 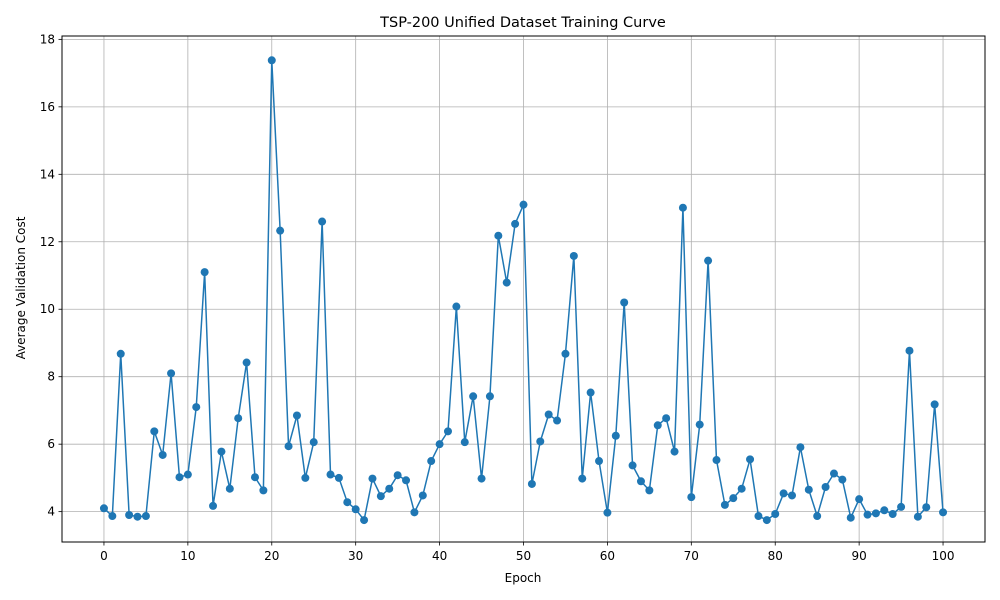 What do you see at coordinates (522, 23) in the screenshot?
I see `chart-title: TSP-200 Unified Dataset Training Curve` at bounding box center [522, 23].